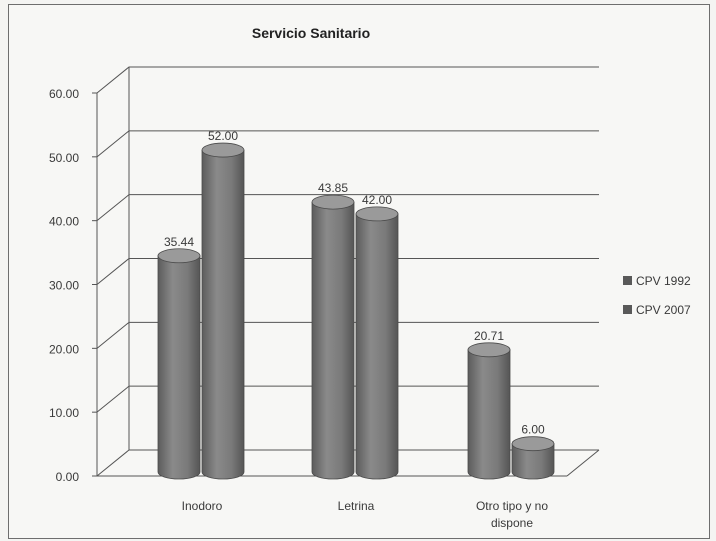  What do you see at coordinates (64, 286) in the screenshot?
I see `y-tick-label: 30.00` at bounding box center [64, 286].